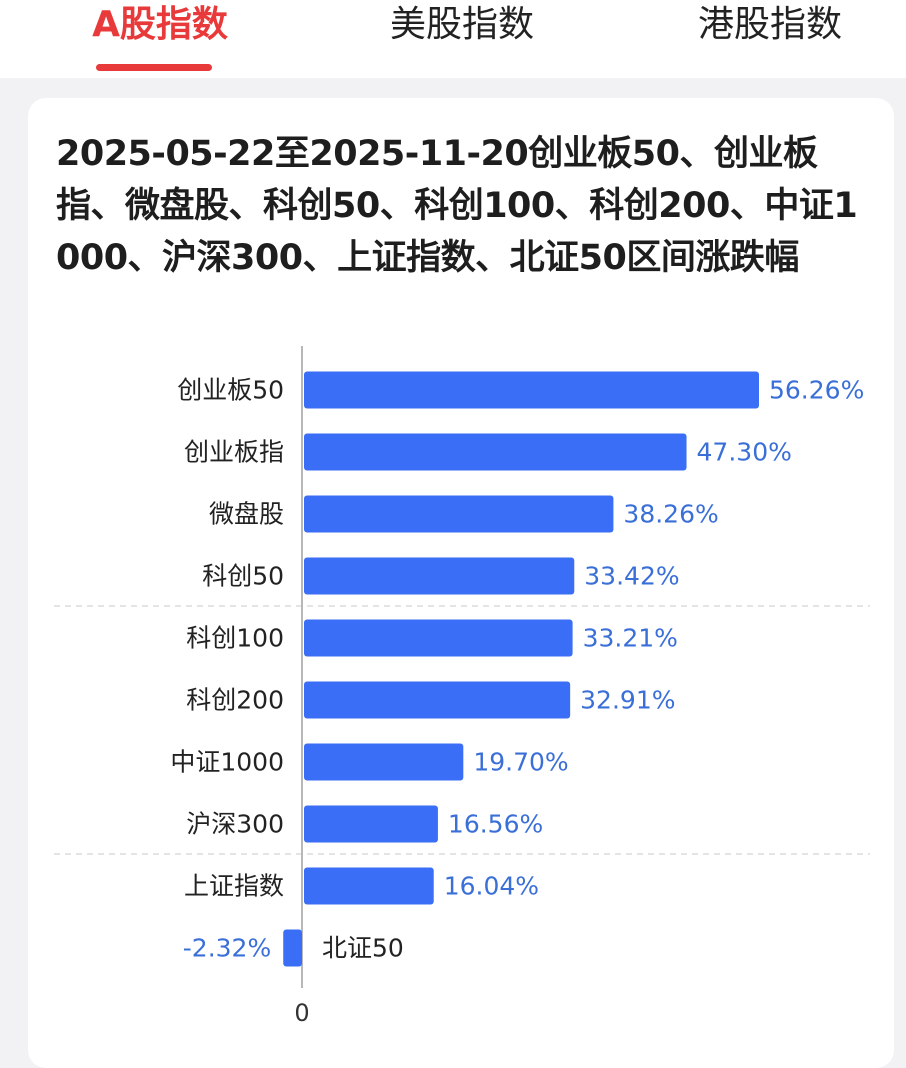 Image resolution: width=906 pixels, height=1068 pixels. I want to click on tab-a-share-index: A股指数, so click(160, 24).